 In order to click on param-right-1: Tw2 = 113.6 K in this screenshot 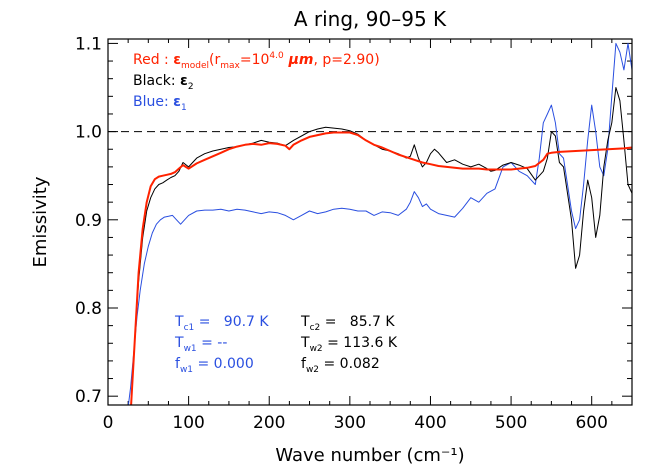, I will do `click(349, 344)`.